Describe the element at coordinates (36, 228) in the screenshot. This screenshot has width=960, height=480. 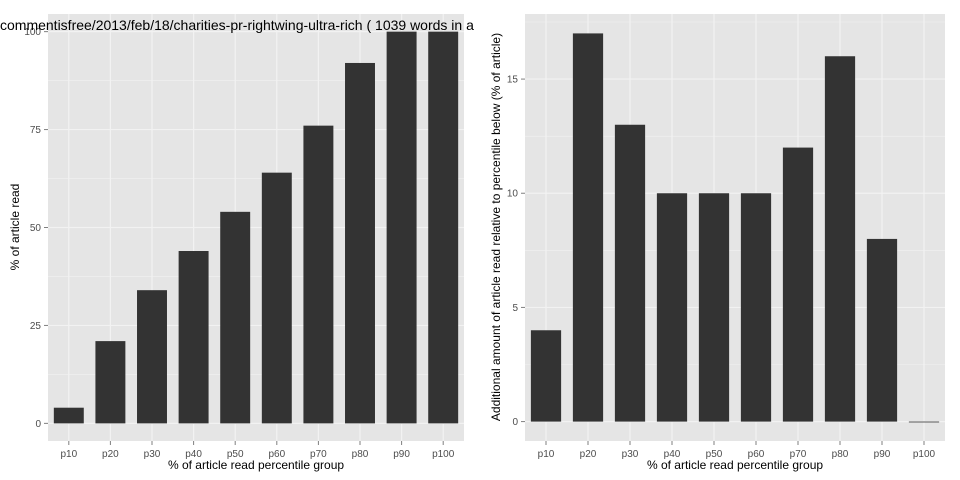
I see `y-tick-label: 50` at that location.